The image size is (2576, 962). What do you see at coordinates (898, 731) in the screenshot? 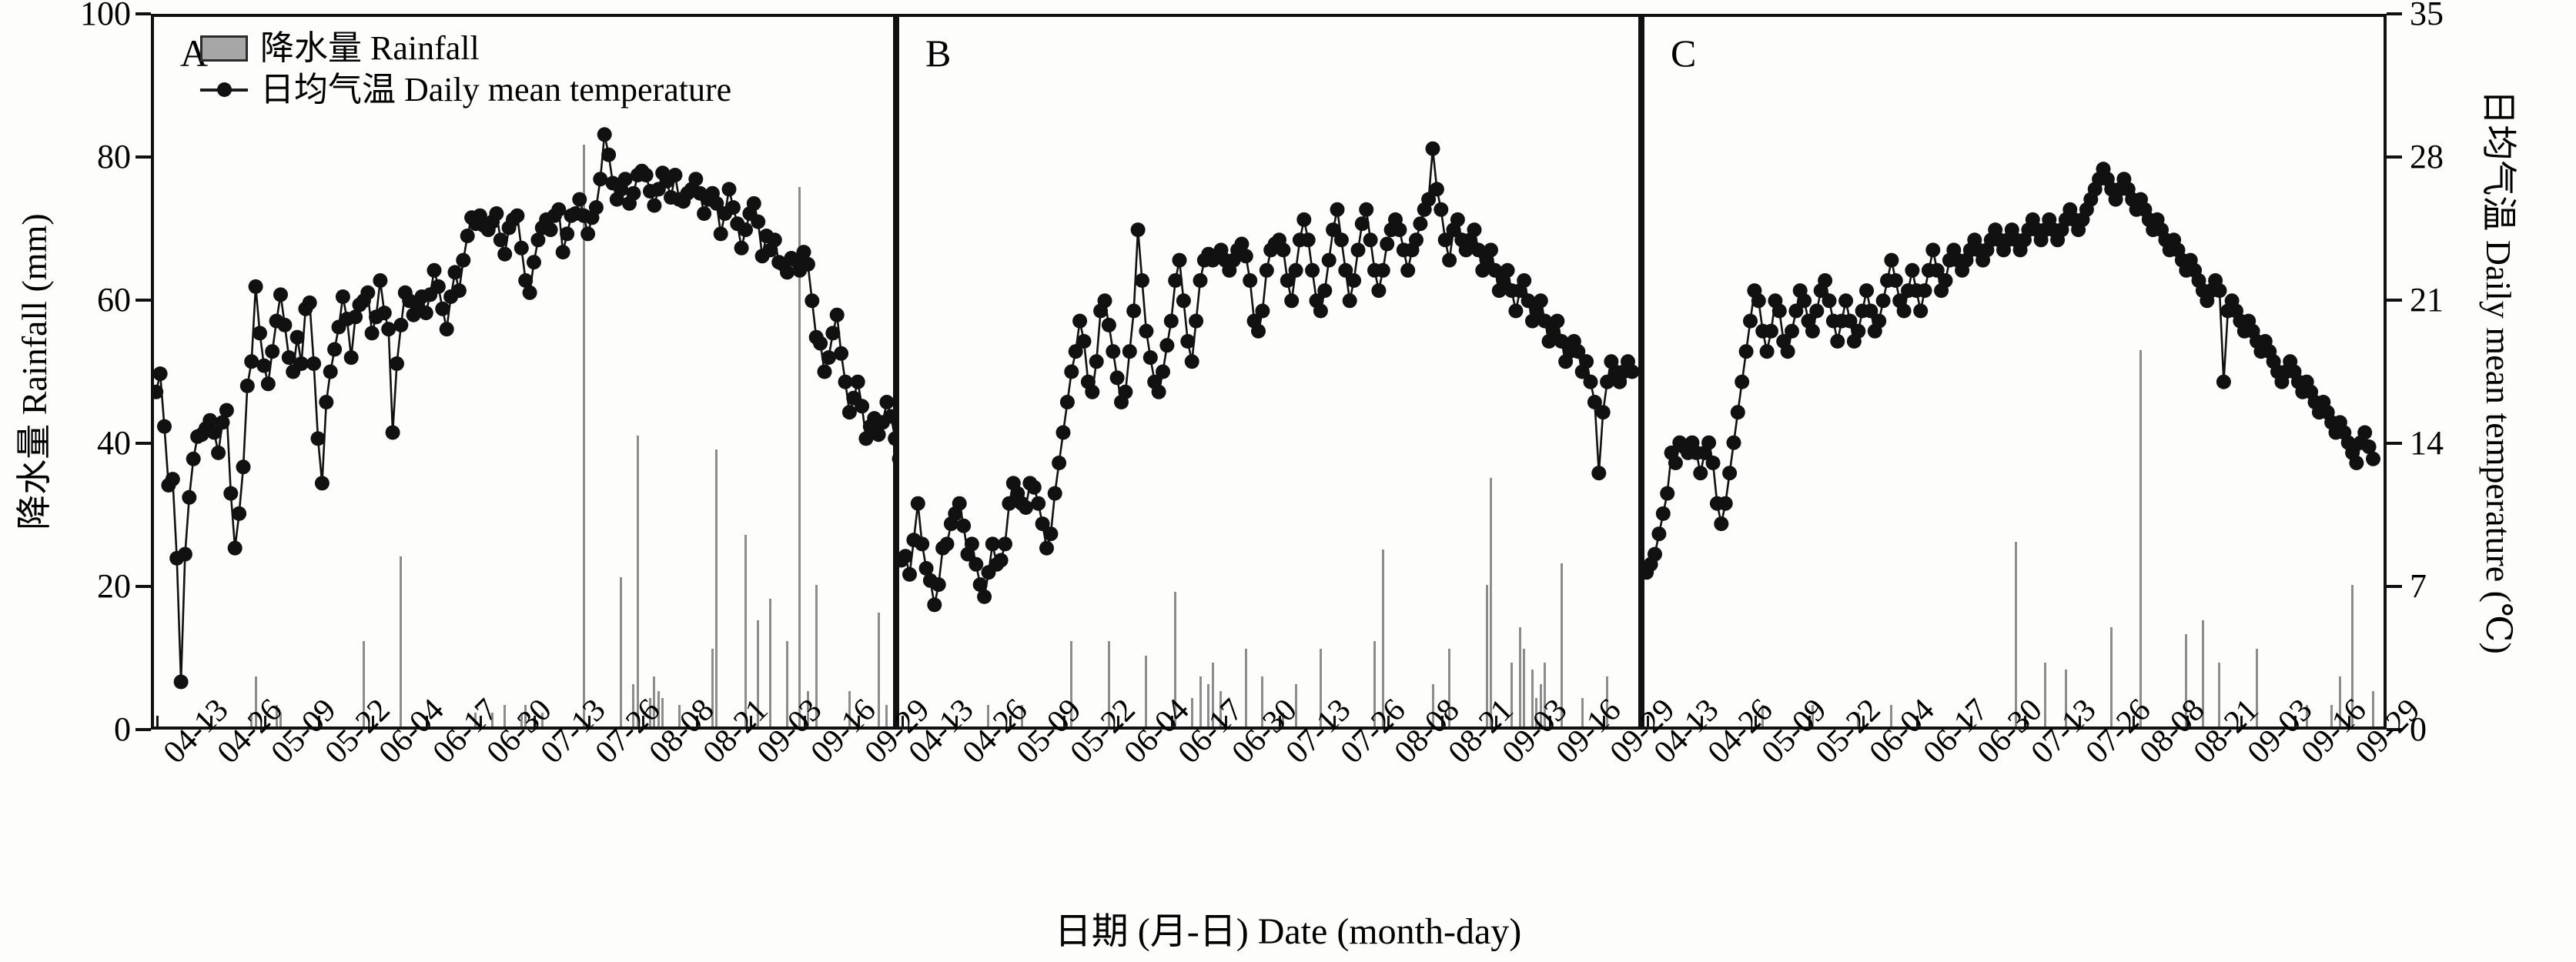
I see `x-tick-label: 09-29` at bounding box center [898, 731].